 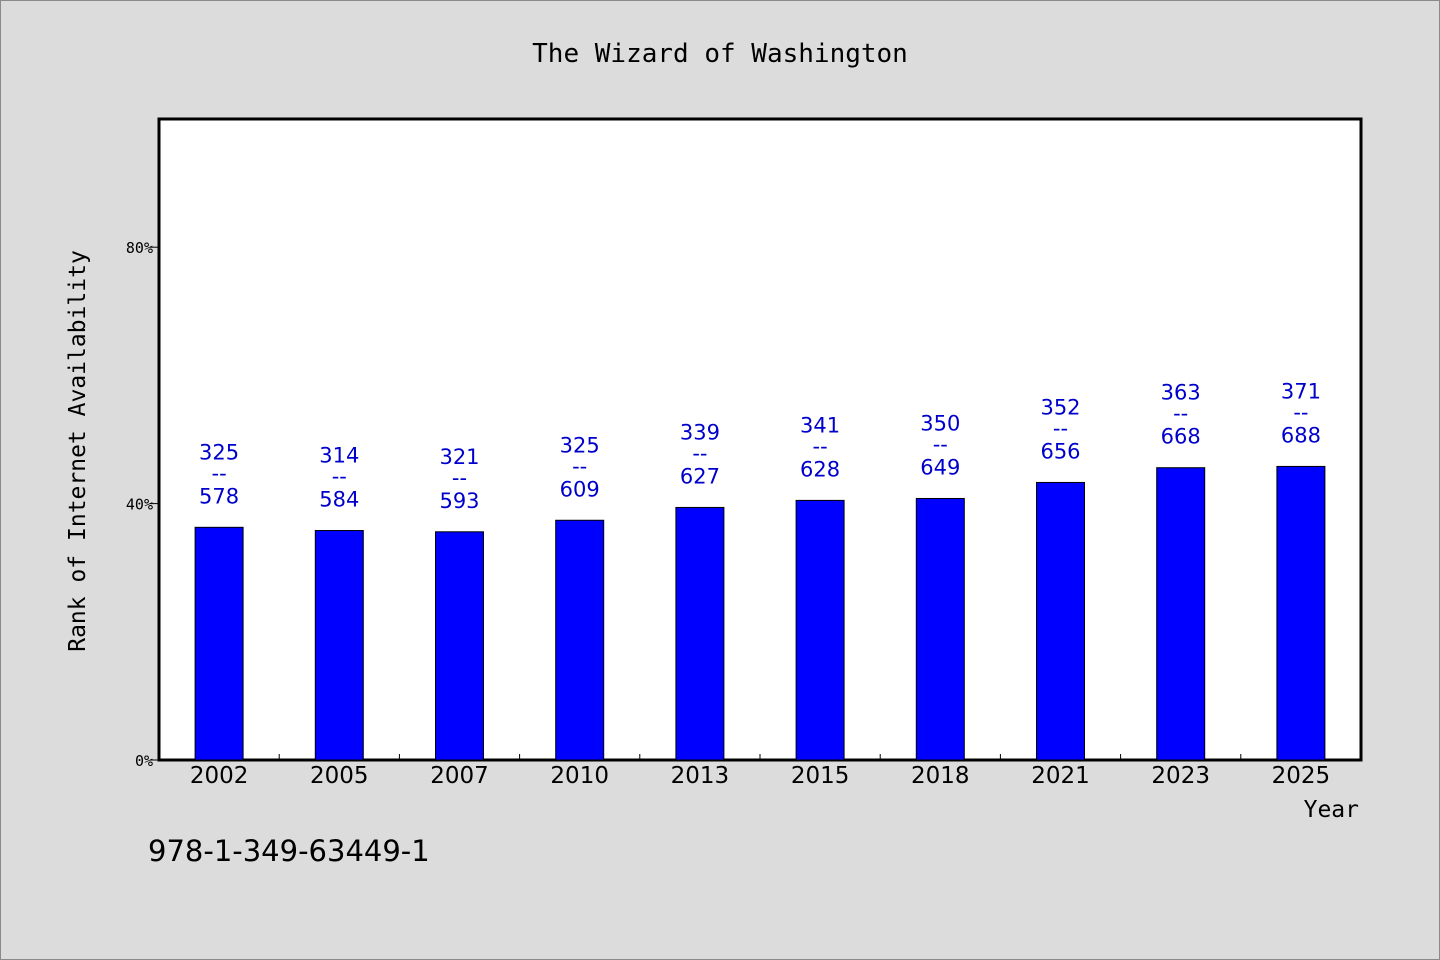 I want to click on data-label-bottom: 649, so click(x=940, y=467).